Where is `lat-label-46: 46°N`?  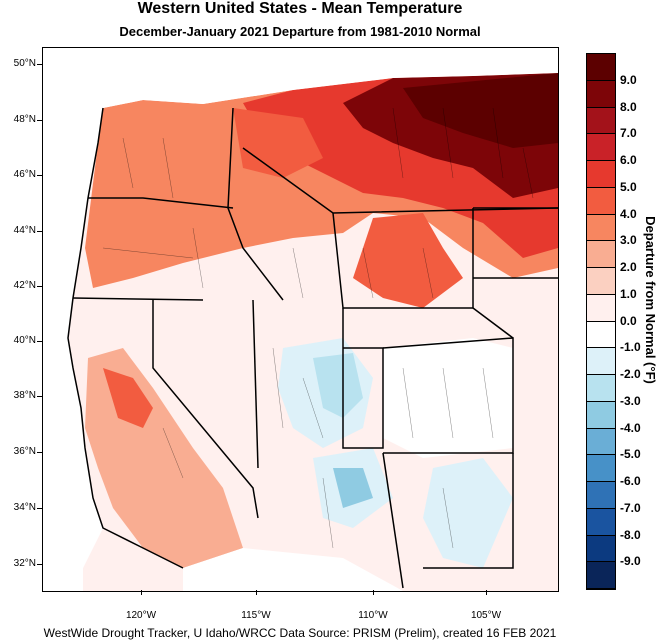 lat-label-46: 46°N is located at coordinates (24, 174).